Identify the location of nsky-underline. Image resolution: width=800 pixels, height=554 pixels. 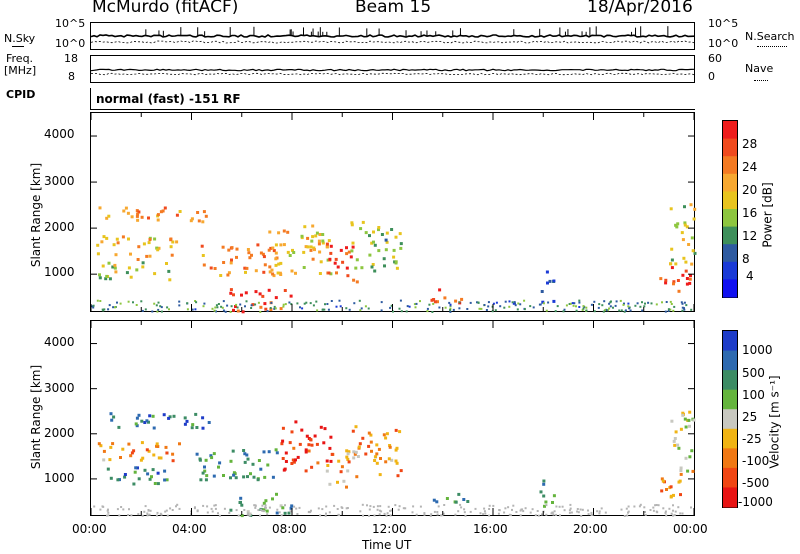
(18, 46).